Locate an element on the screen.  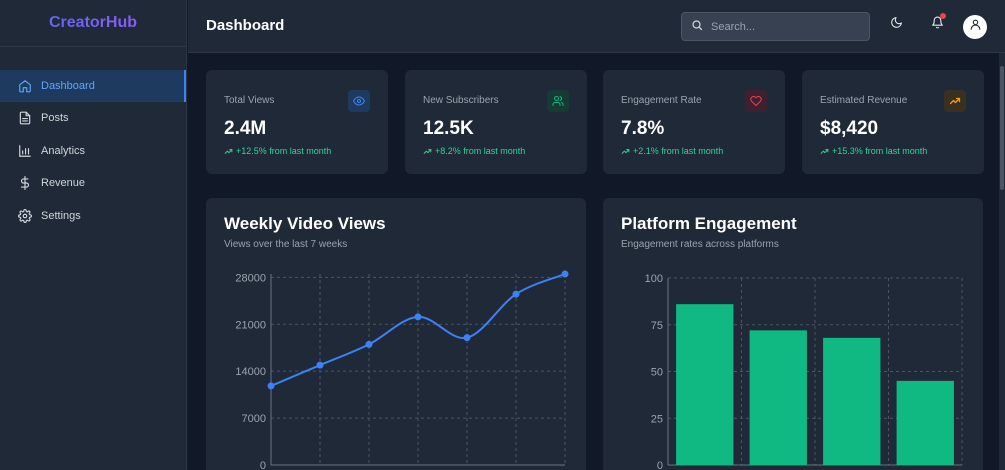
sidebar-item-settings: Settings is located at coordinates (93, 216).